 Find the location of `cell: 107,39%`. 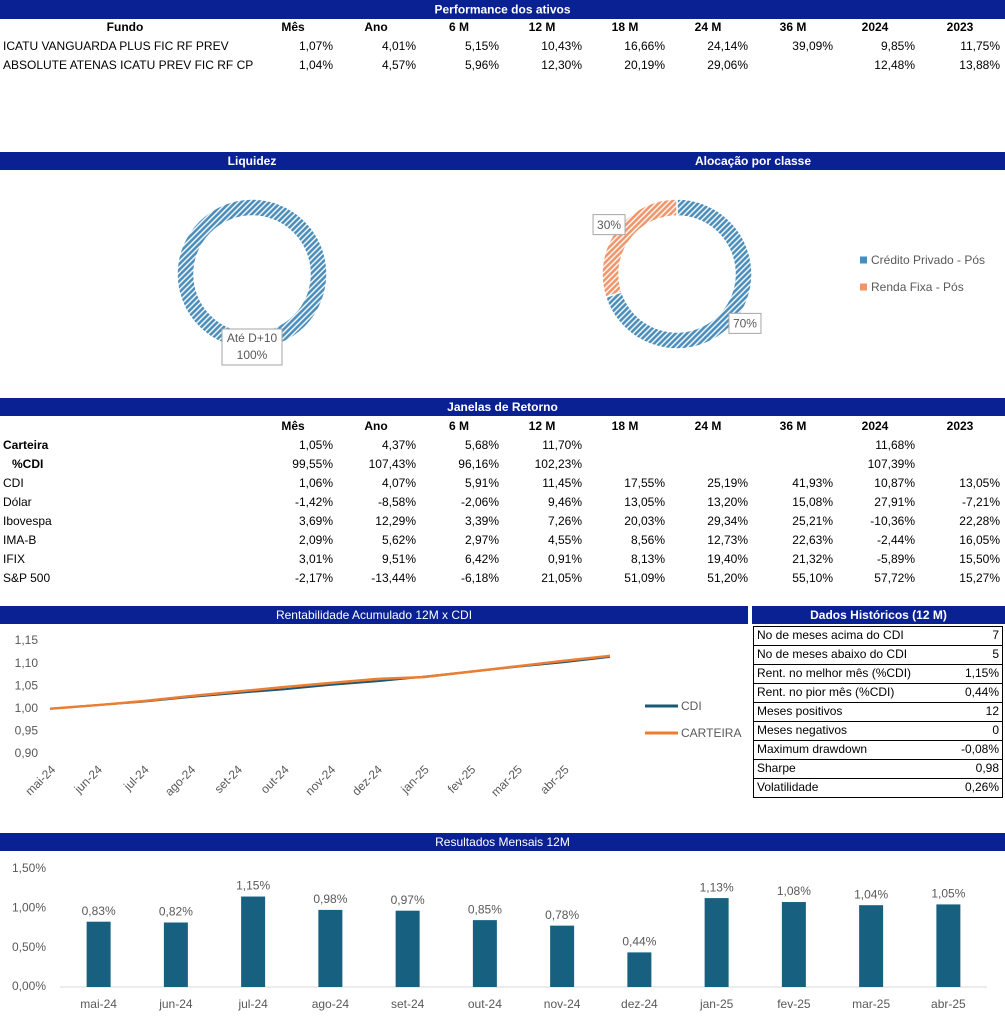

cell: 107,39% is located at coordinates (892, 464).